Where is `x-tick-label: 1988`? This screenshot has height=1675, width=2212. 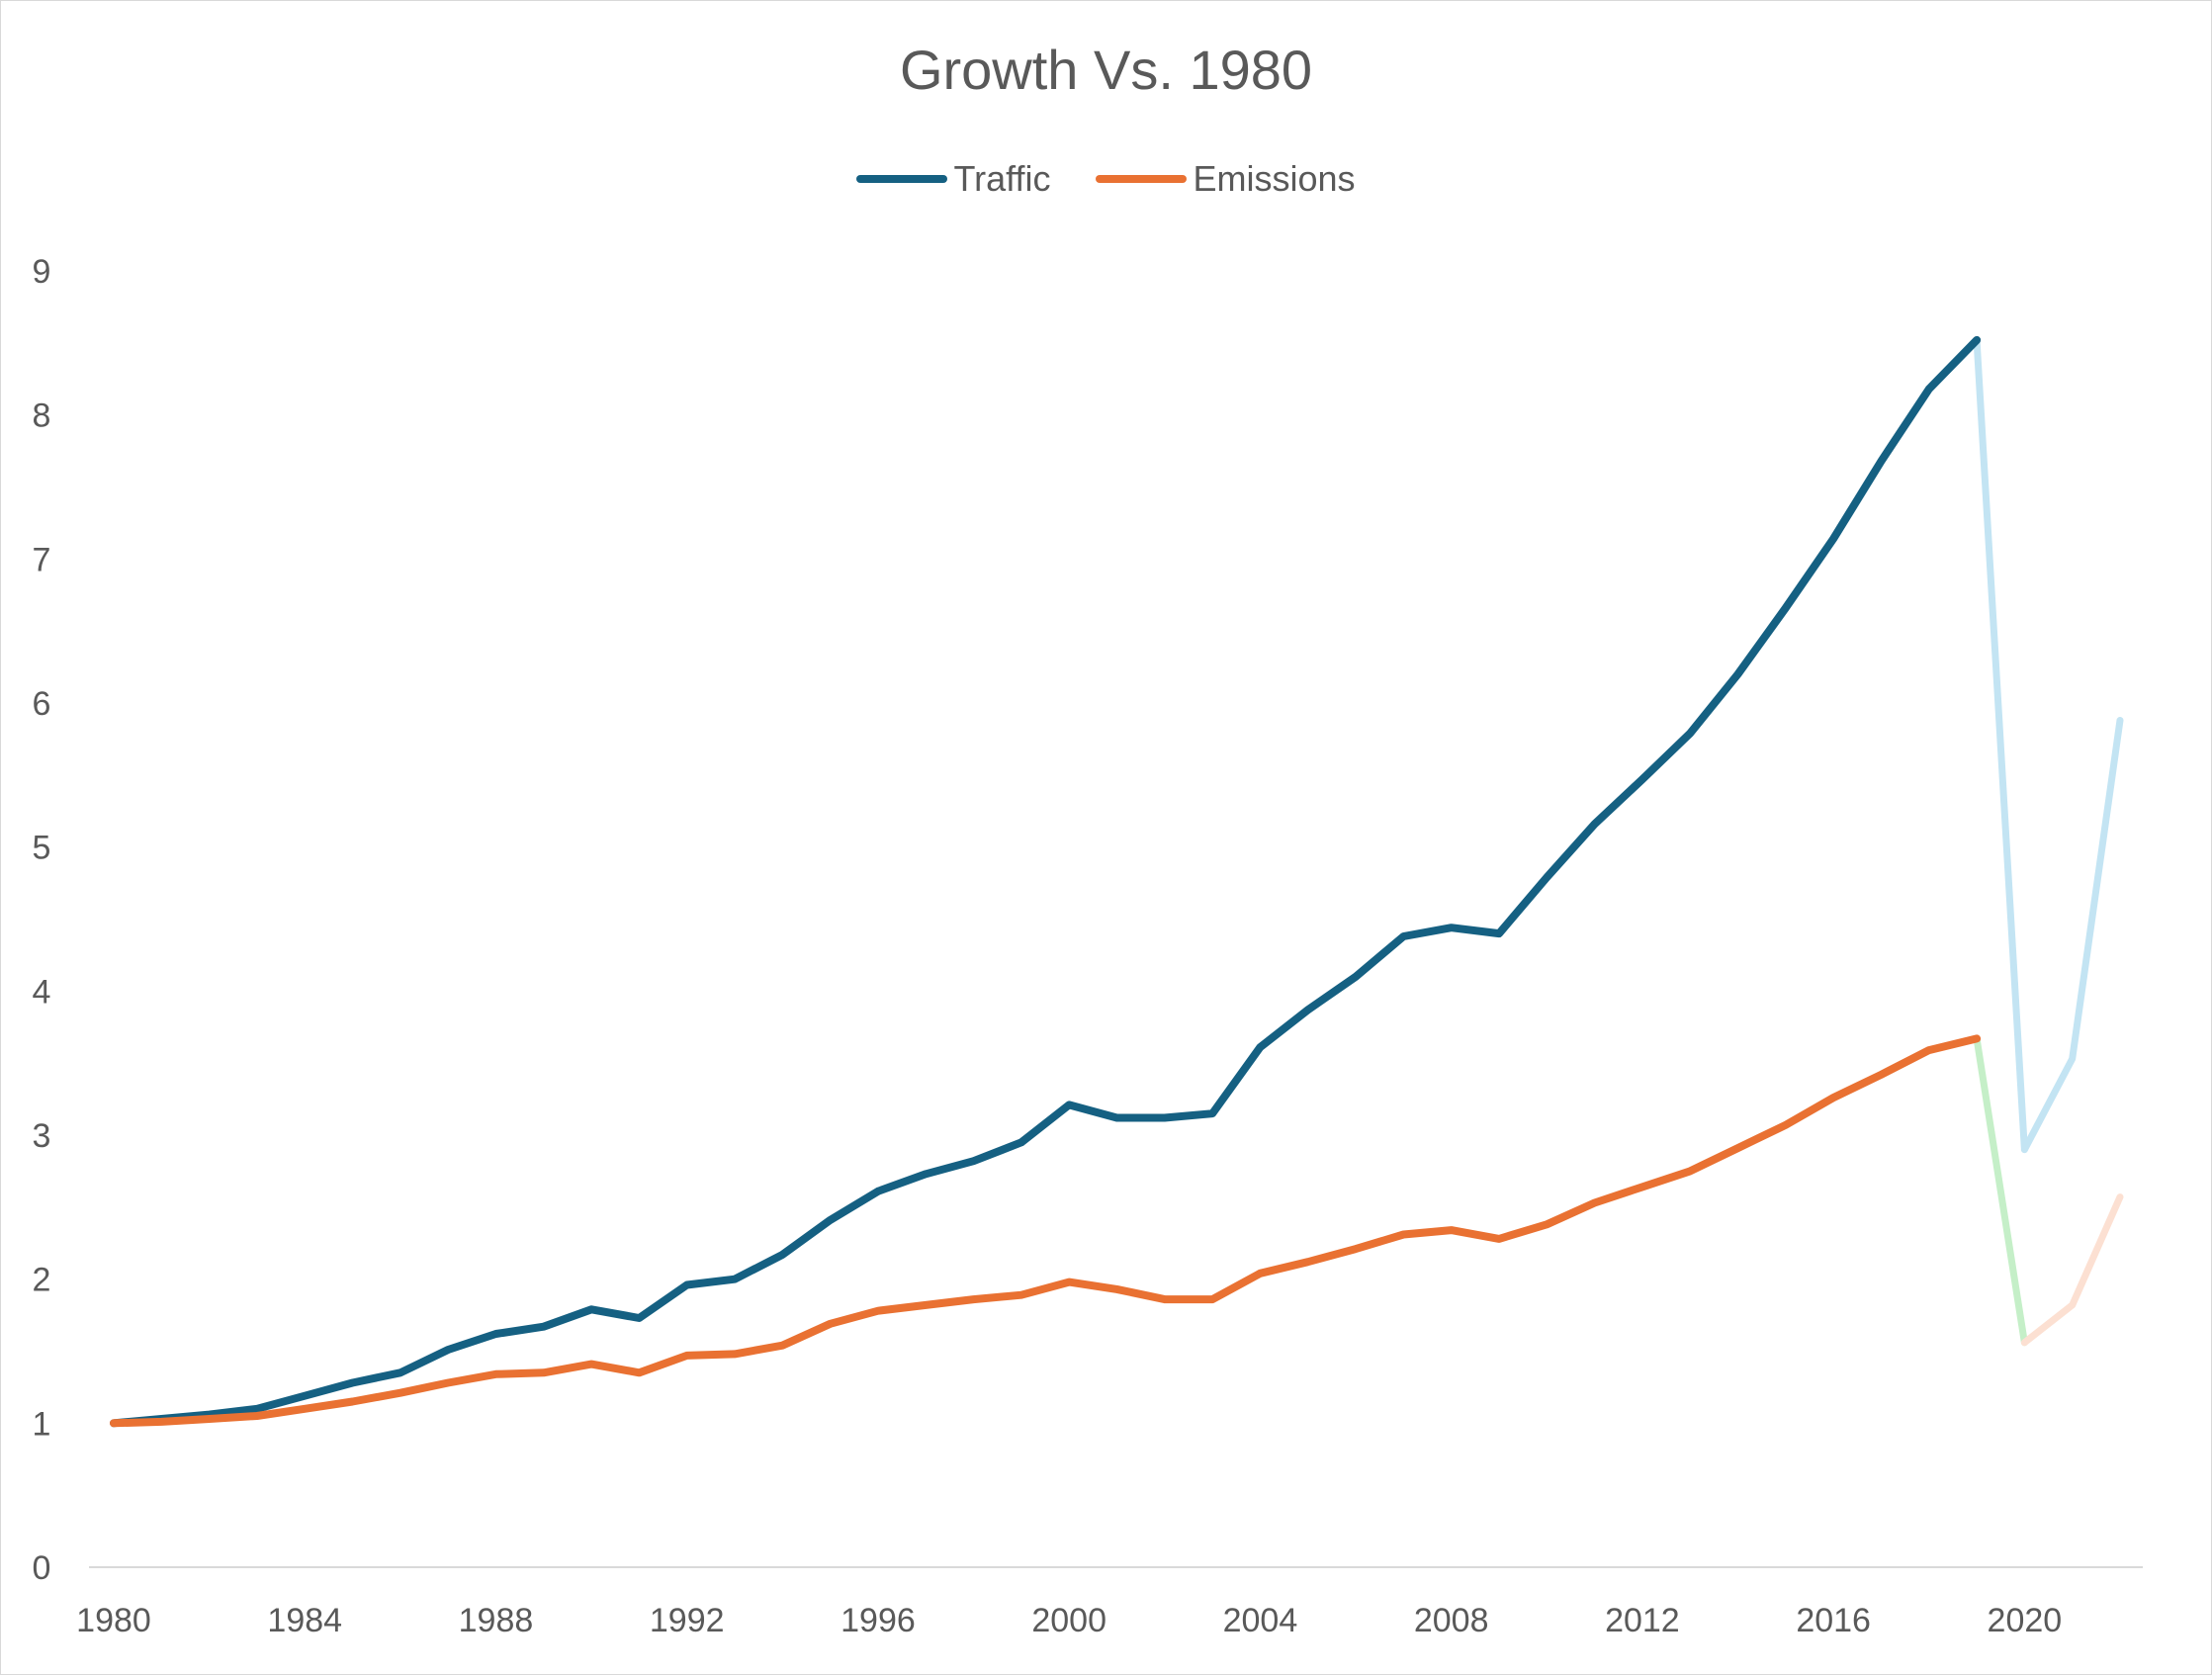
x-tick-label: 1988 is located at coordinates (497, 1620).